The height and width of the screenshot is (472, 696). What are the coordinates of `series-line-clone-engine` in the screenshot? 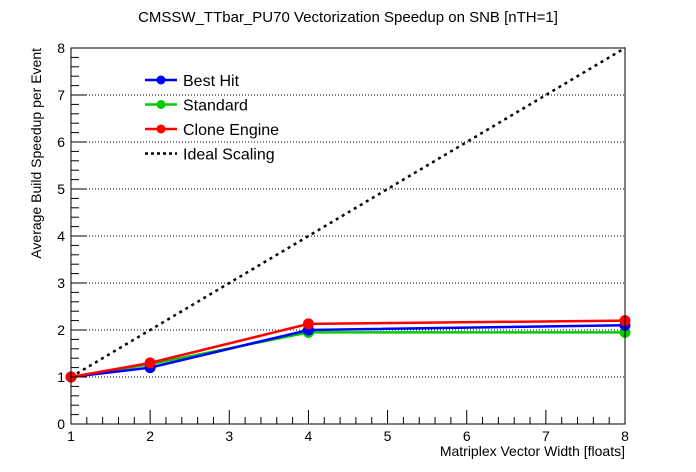 It's located at (348, 349).